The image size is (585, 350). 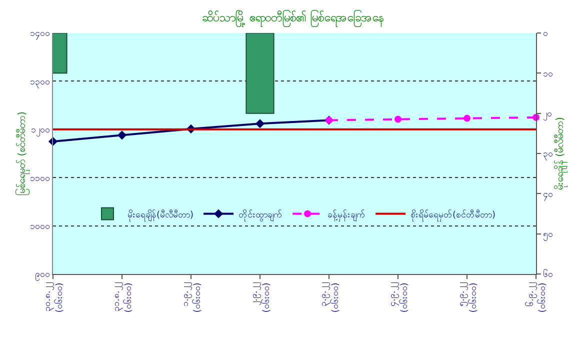 What do you see at coordinates (330, 297) in the screenshot?
I see `x-tick-label: ၃.၉.၂၂ (၀၆း၀၀)` at bounding box center [330, 297].